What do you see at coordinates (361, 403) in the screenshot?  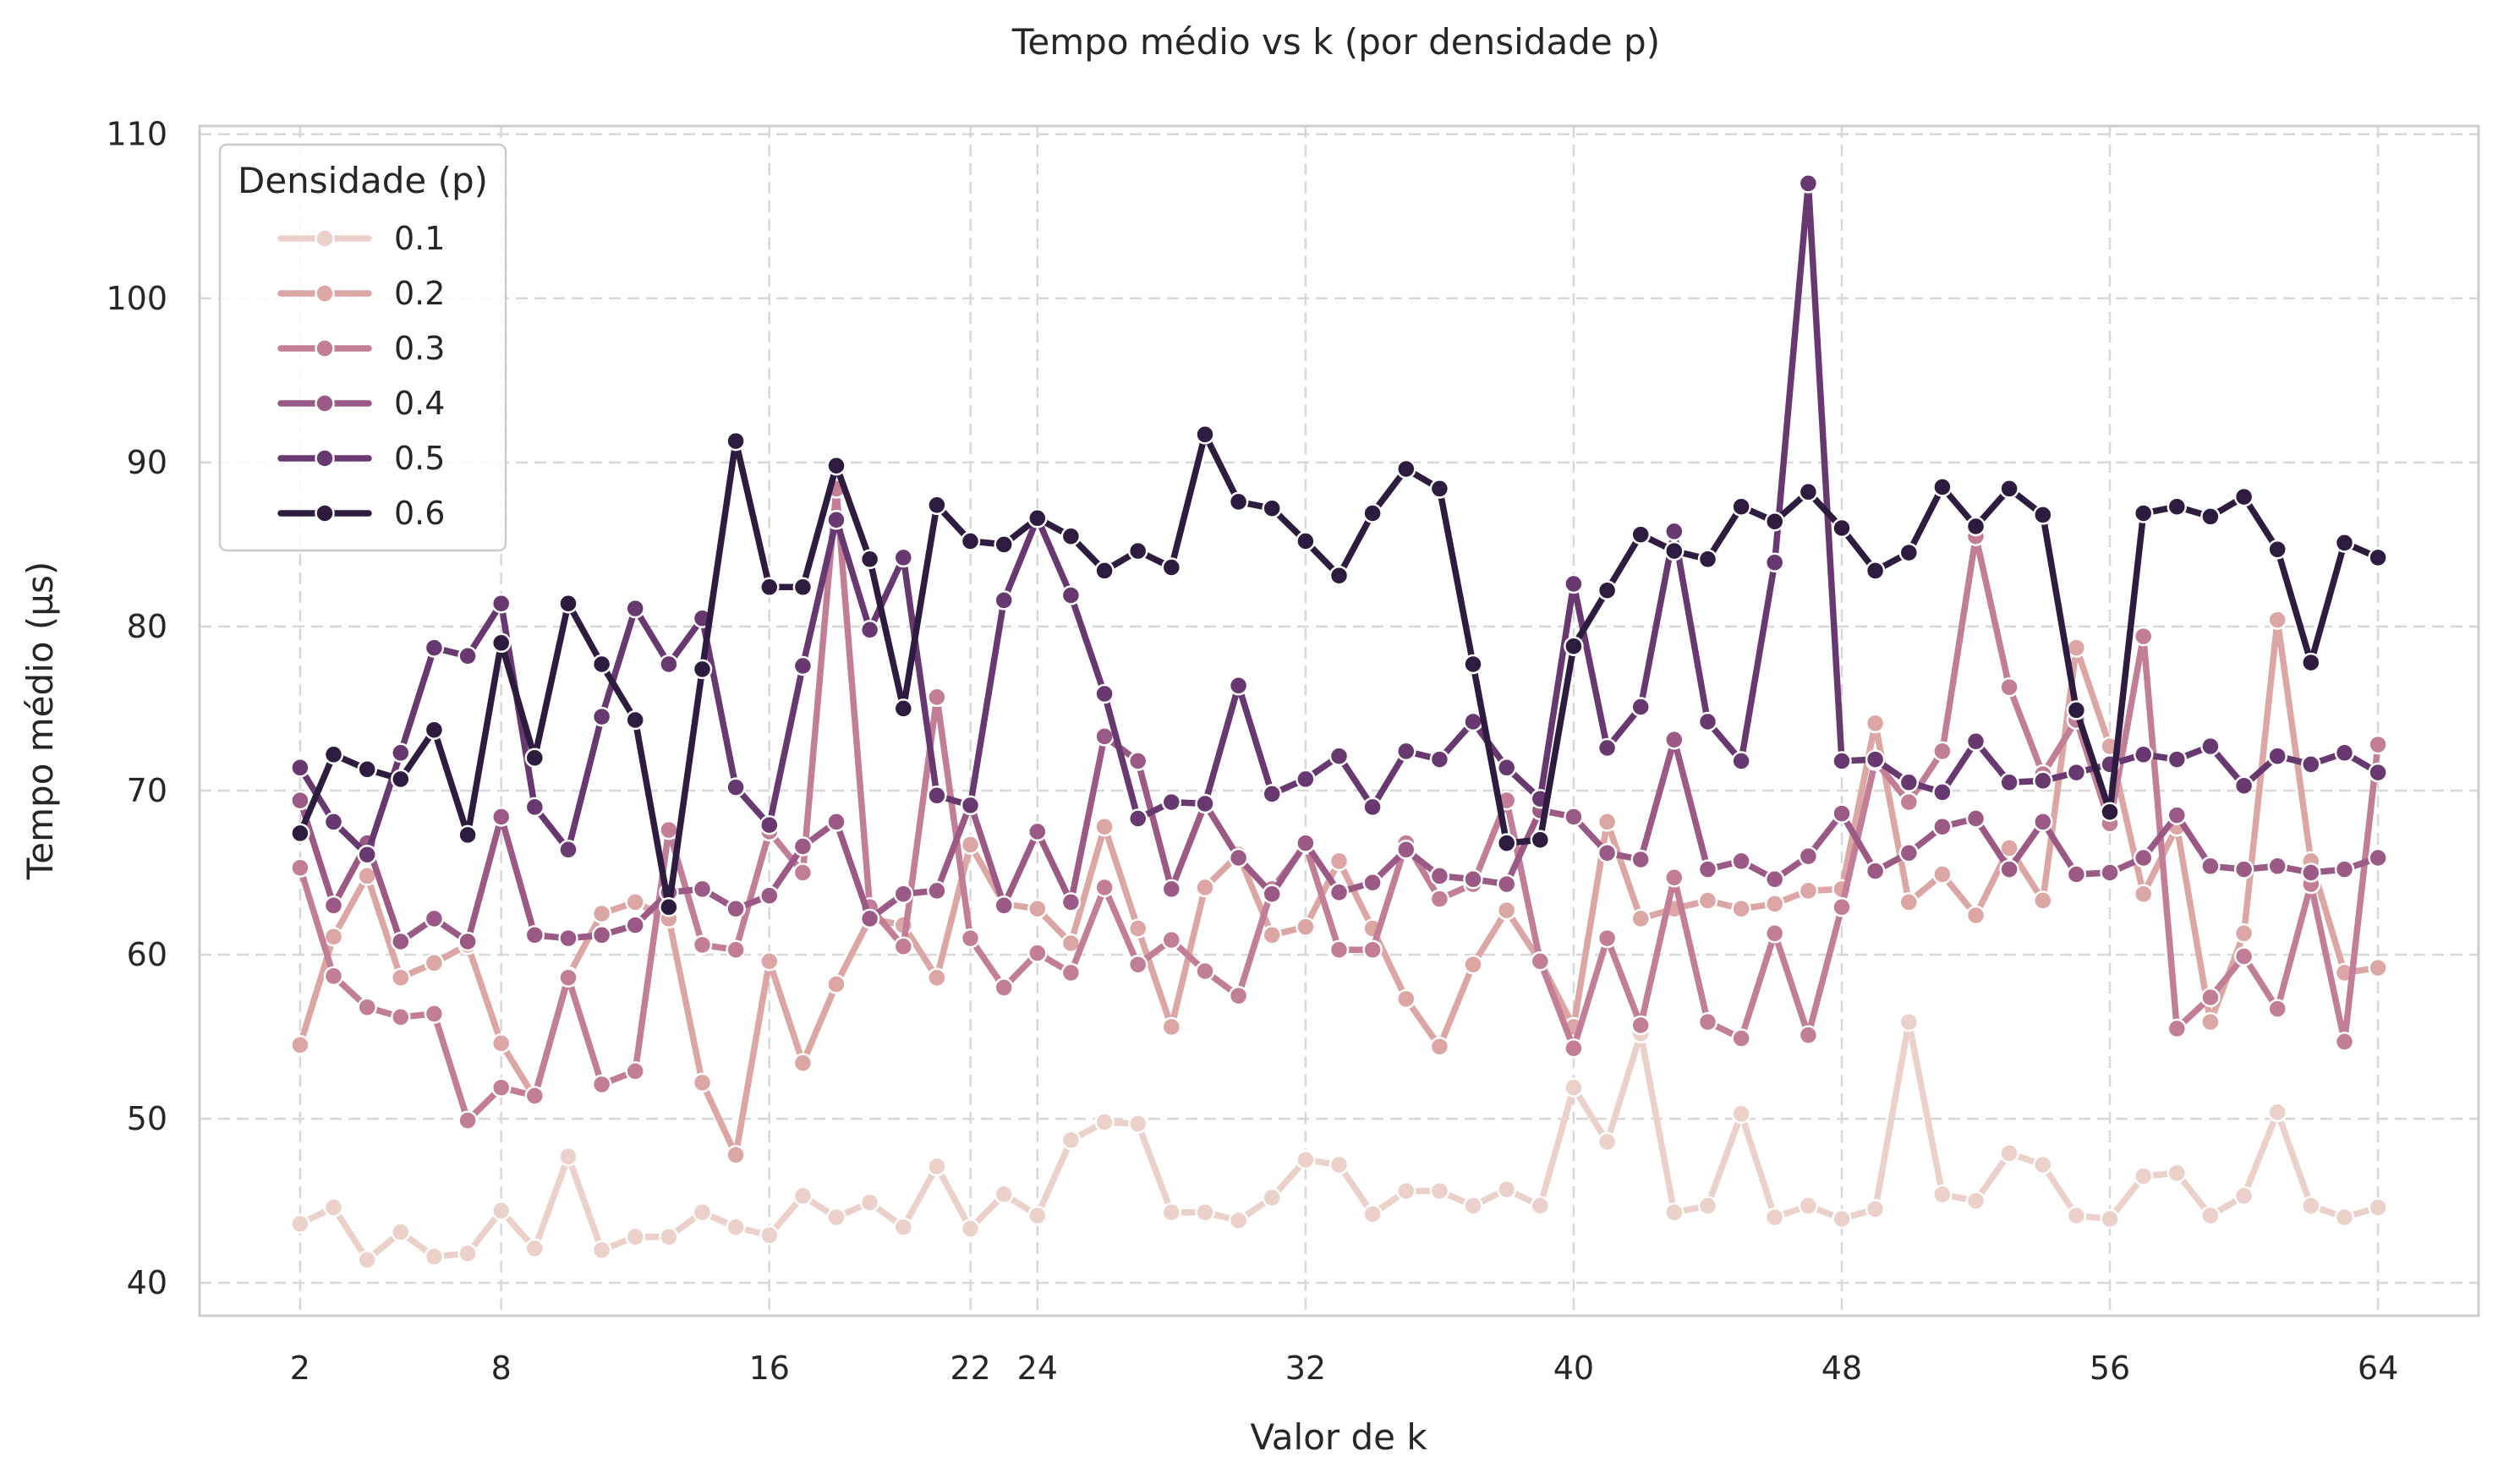 I see `legend-item: 0.4` at bounding box center [361, 403].